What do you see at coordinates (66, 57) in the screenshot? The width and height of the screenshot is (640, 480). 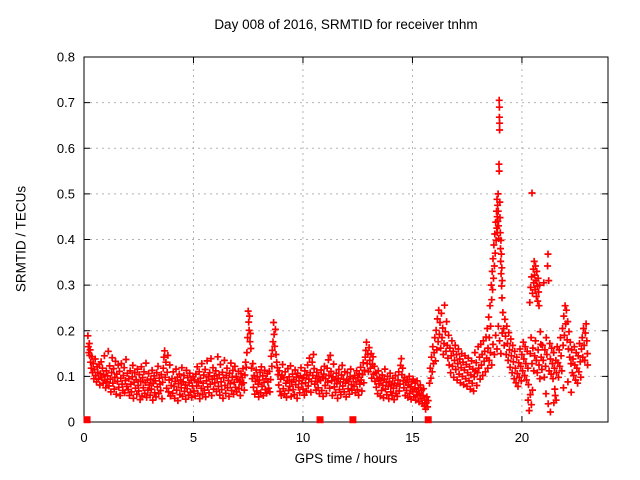 I see `svg-text: 0.8` at bounding box center [66, 57].